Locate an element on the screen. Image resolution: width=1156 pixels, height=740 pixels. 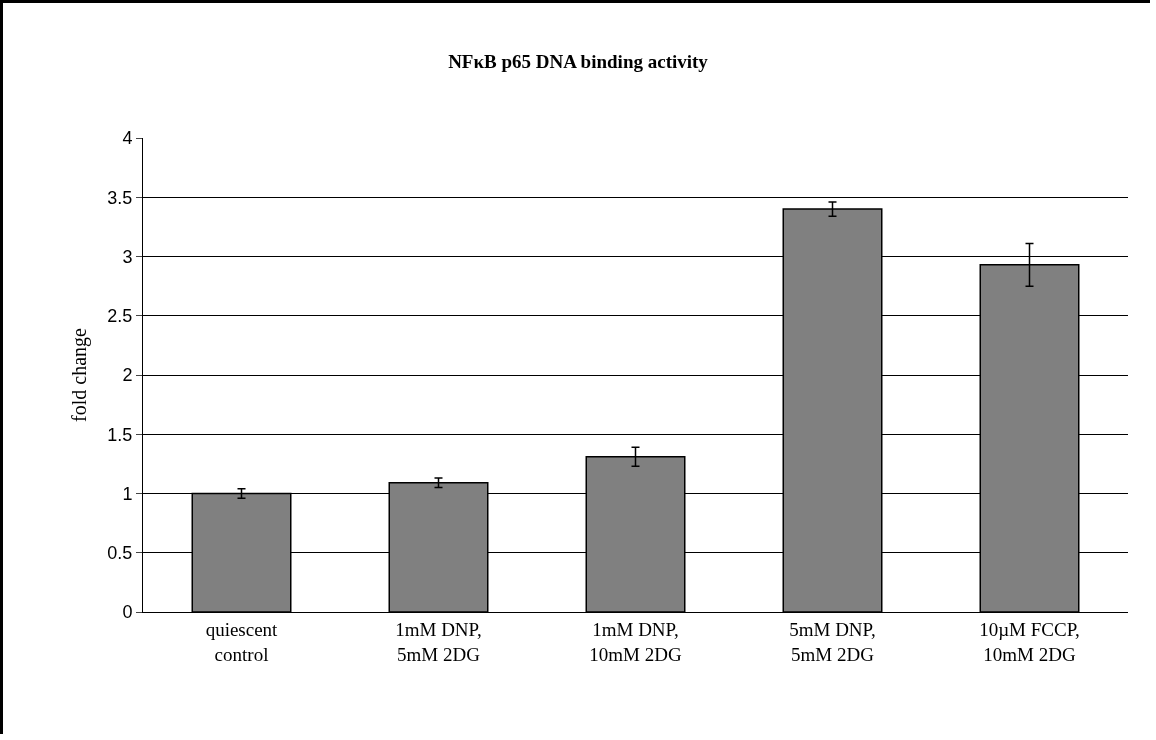
y-tick-label: 0 is located at coordinates (127, 612).